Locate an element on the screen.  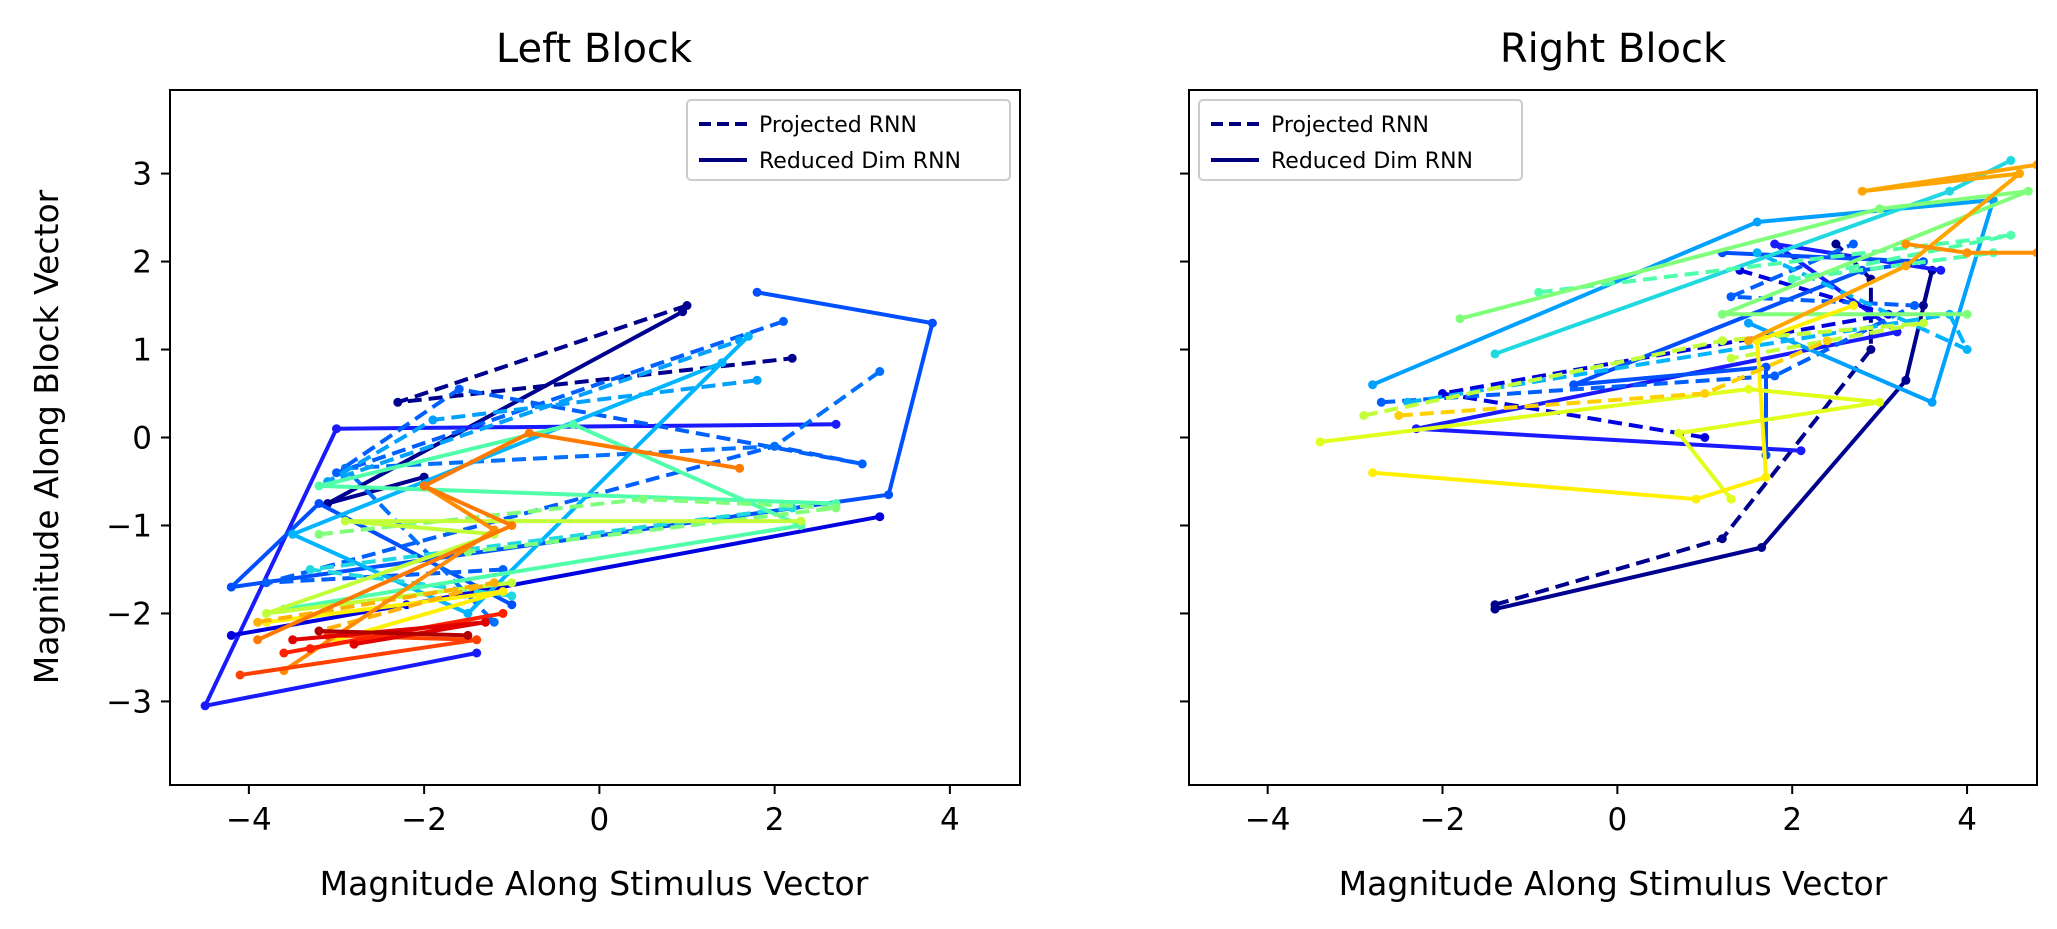
right-x-tick-label: 2 is located at coordinates (1792, 820).